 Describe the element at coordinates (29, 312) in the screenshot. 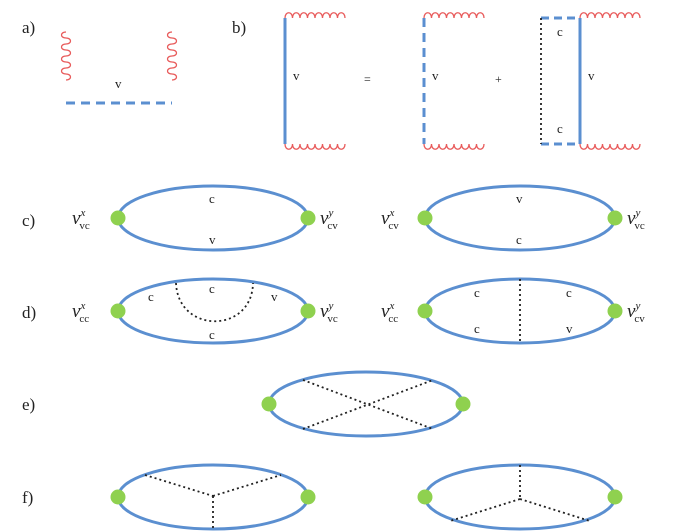

I see `panel-label-d: d)` at that location.